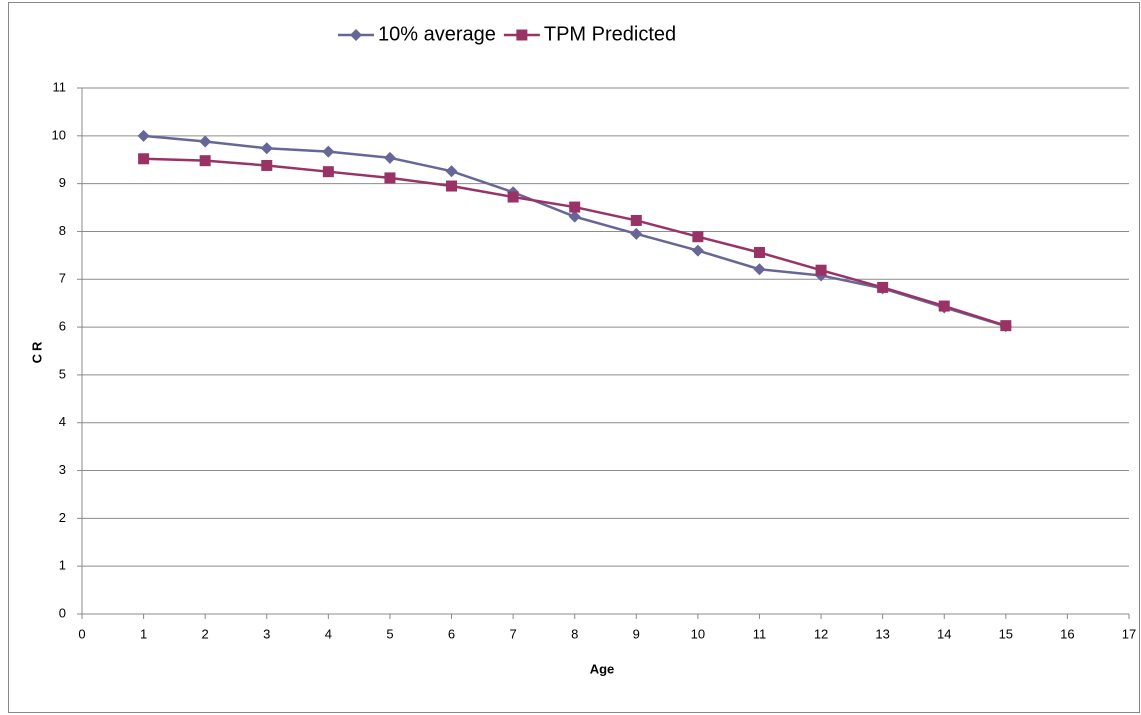 The width and height of the screenshot is (1141, 715). I want to click on y-axis-title: CR, so click(36, 351).